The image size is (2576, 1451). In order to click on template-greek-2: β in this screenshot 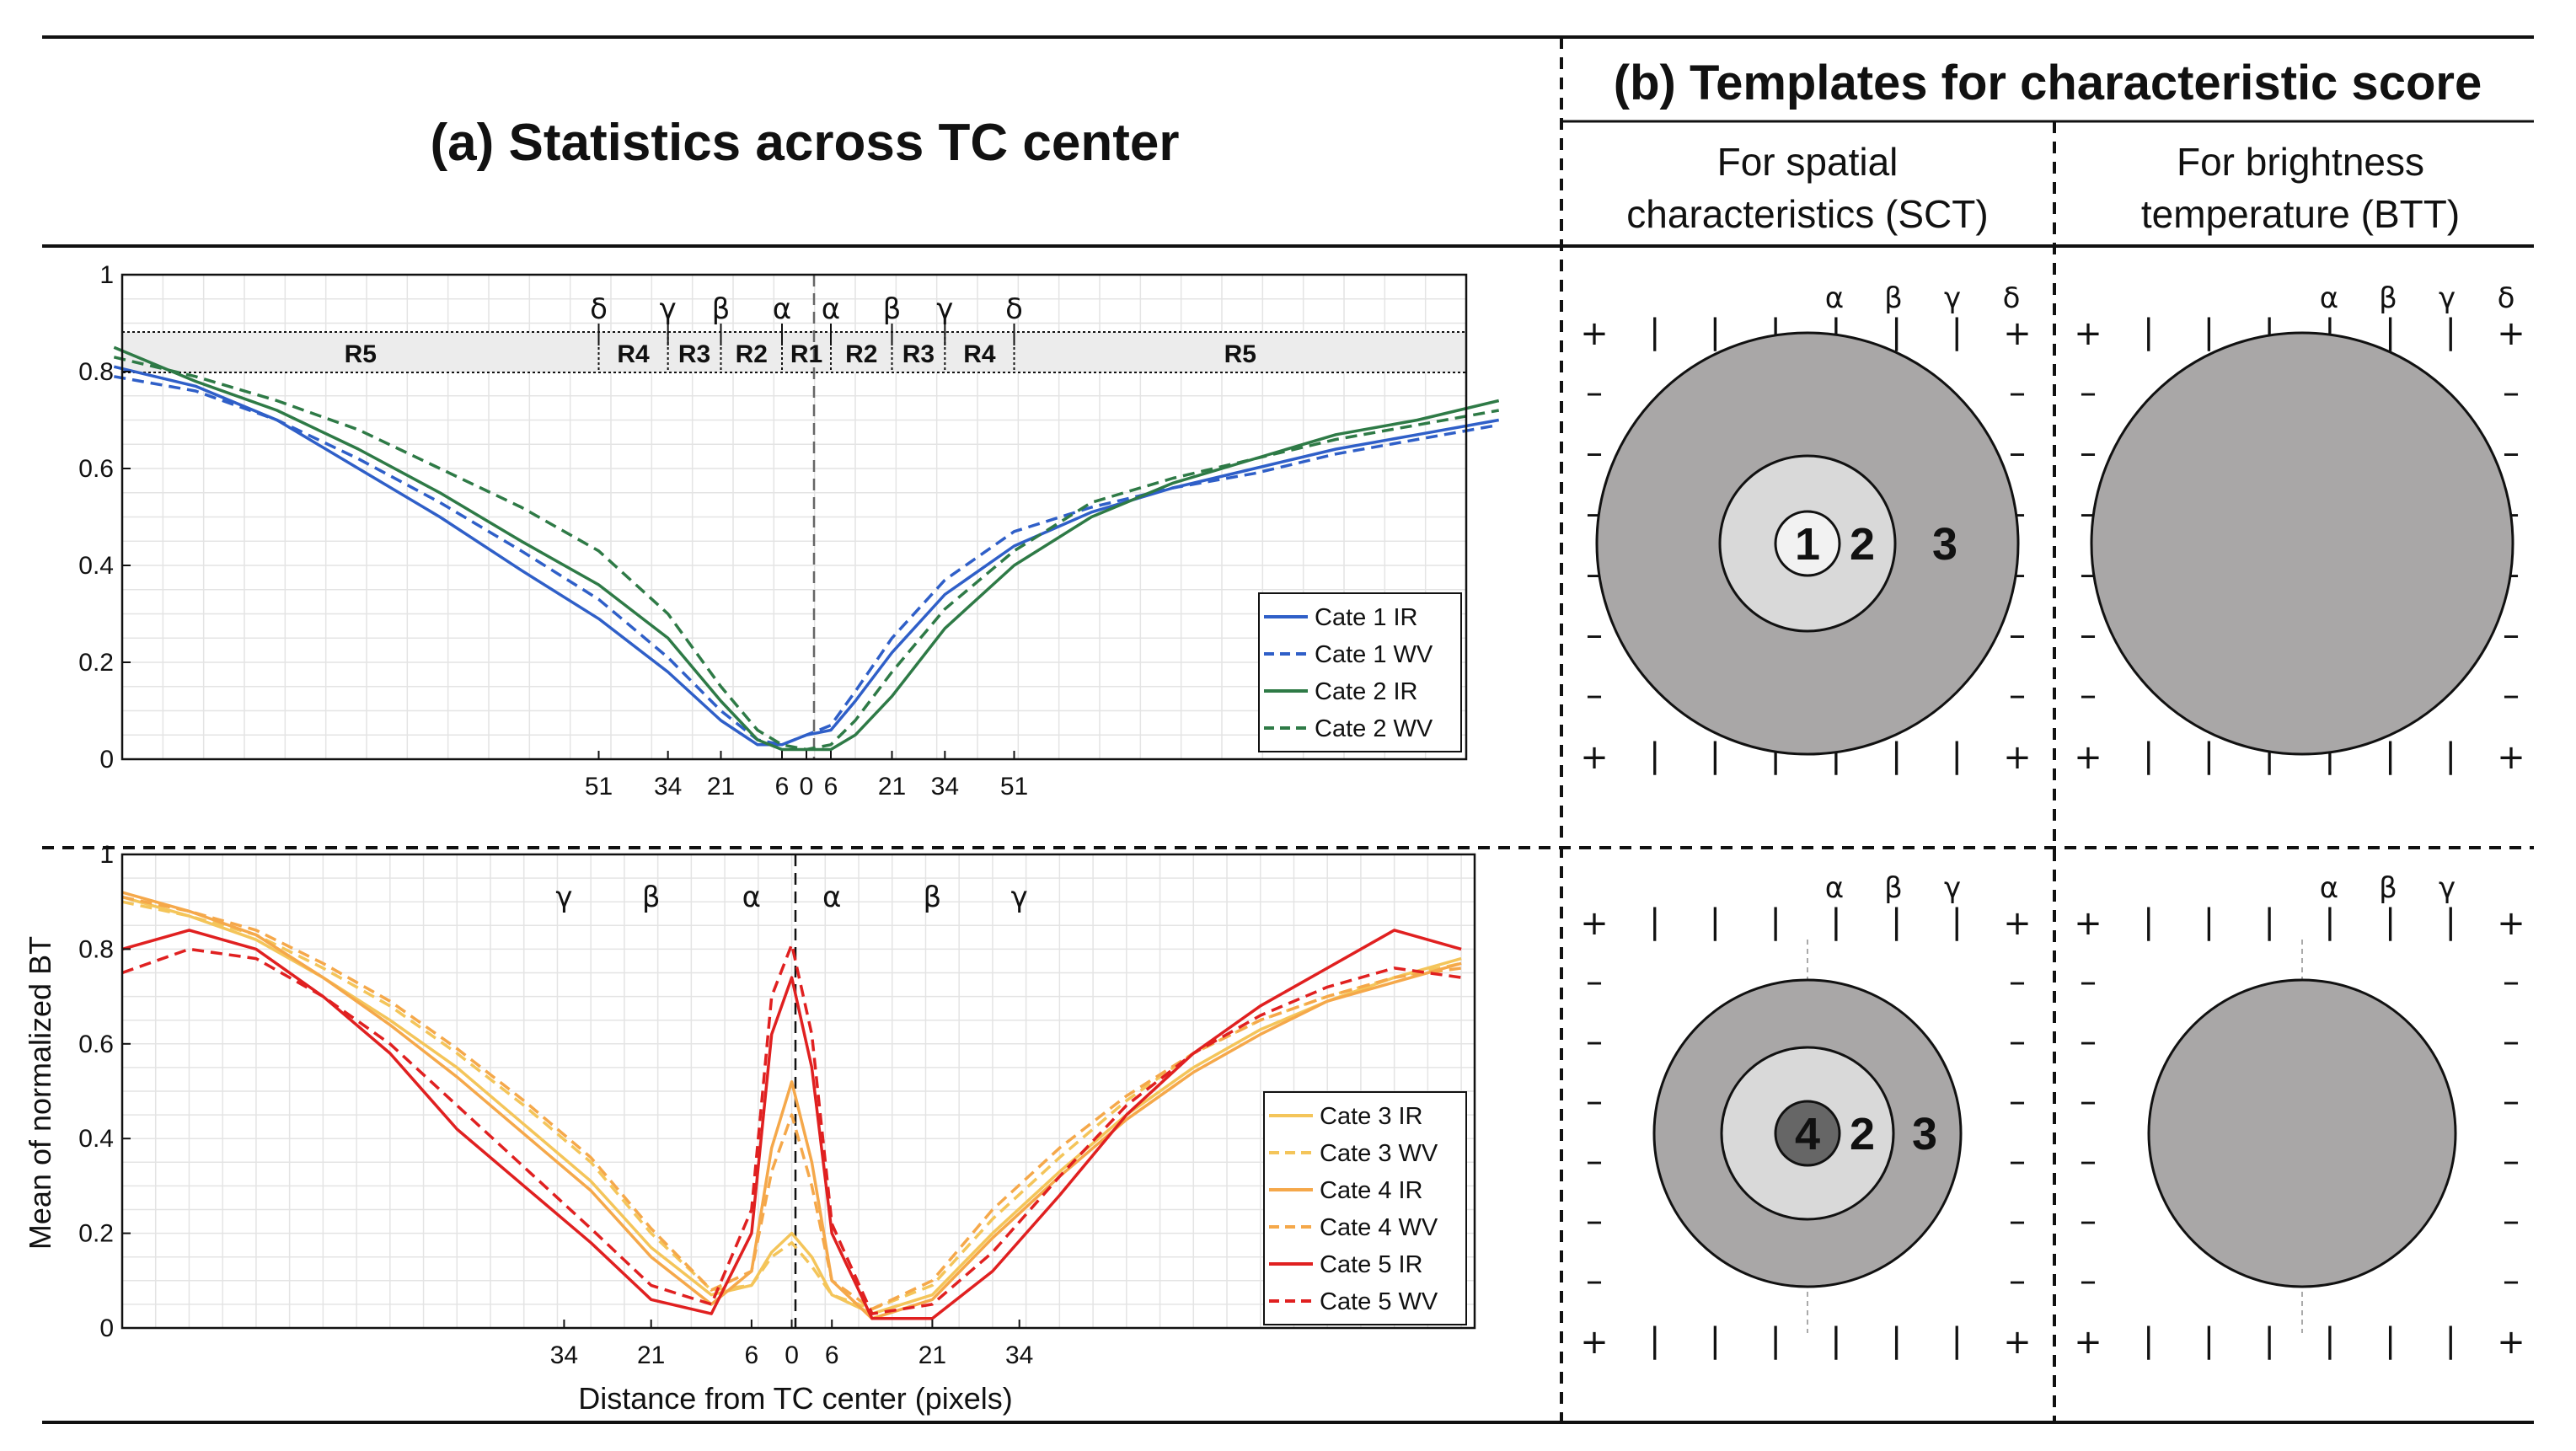, I will do `click(1894, 888)`.